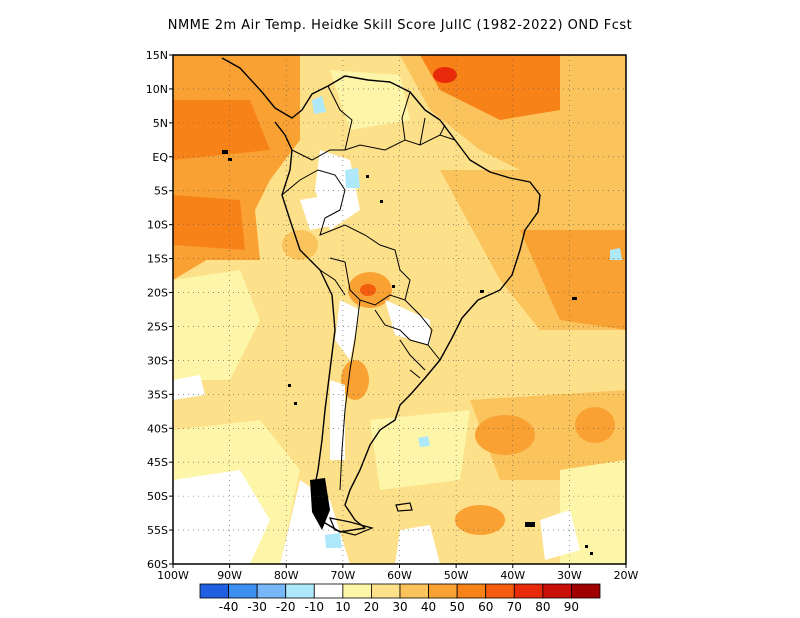 Image resolution: width=800 pixels, height=618 pixels. What do you see at coordinates (456, 575) in the screenshot?
I see `lon-label-50W: 50W` at bounding box center [456, 575].